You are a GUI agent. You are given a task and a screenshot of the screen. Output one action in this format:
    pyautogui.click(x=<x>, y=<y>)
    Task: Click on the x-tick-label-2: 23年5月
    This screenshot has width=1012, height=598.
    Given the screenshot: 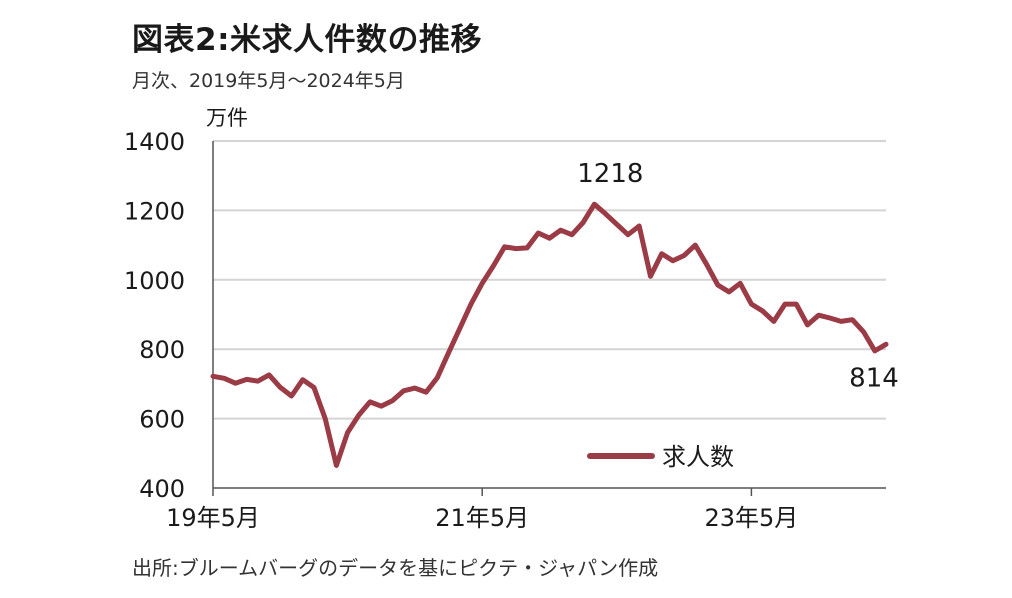 What is the action you would take?
    pyautogui.click(x=751, y=518)
    